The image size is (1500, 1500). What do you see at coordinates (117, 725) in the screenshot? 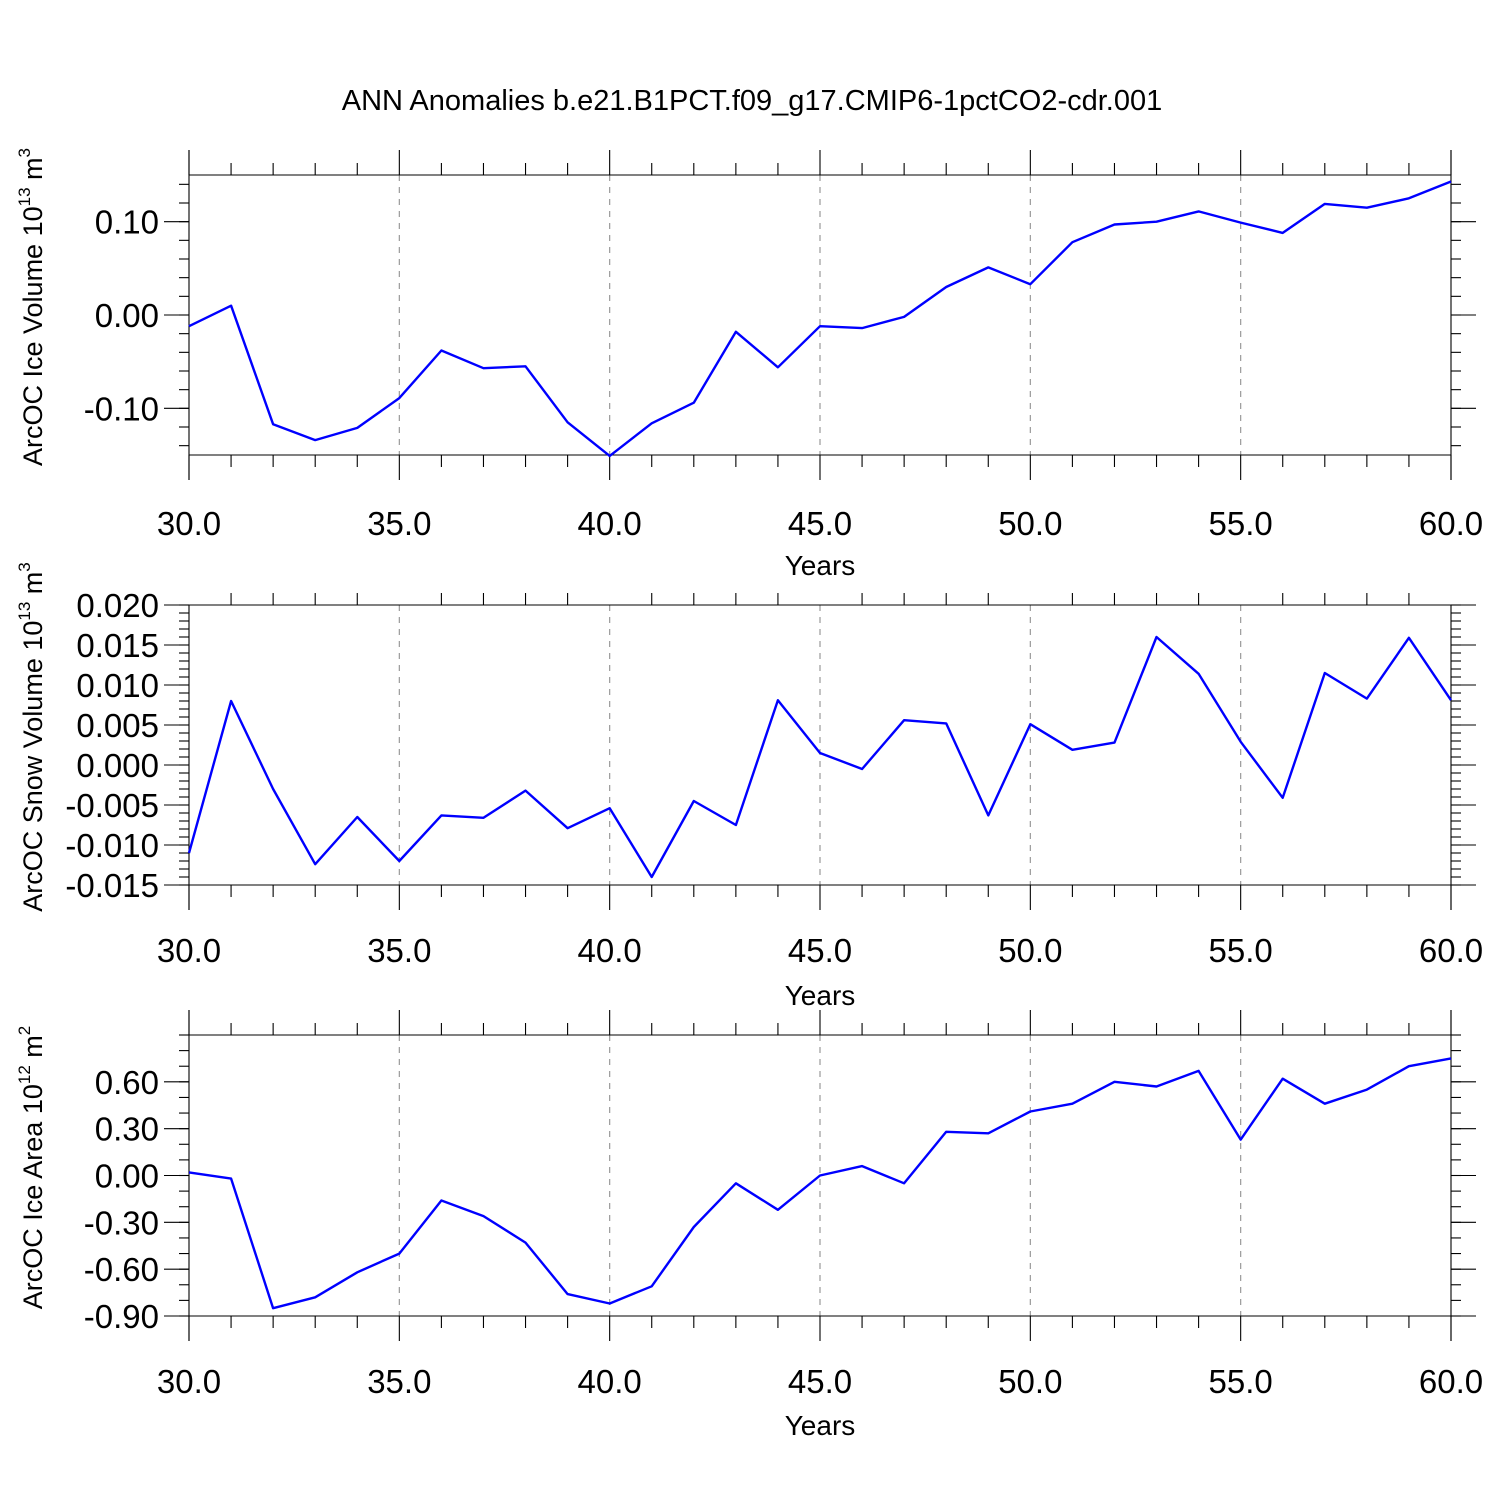
I see `y-tick-label: 0.005` at bounding box center [117, 725].